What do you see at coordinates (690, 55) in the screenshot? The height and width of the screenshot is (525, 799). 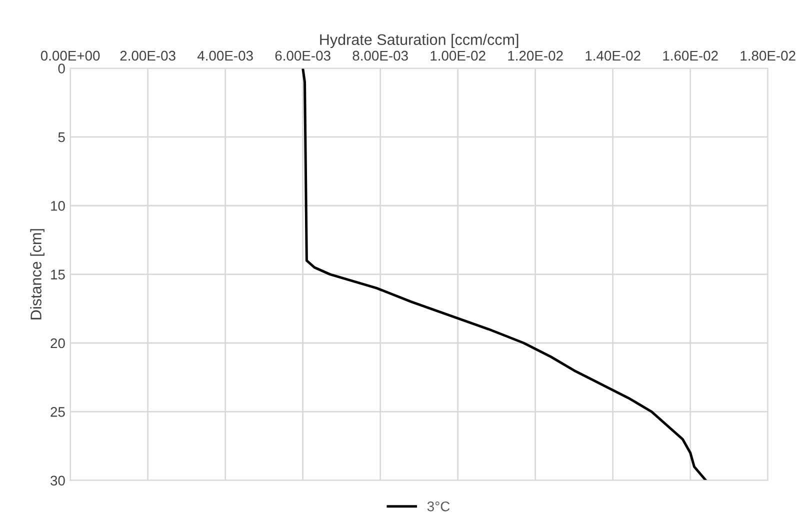 I see `x-tick-label: 1.60E-02` at bounding box center [690, 55].